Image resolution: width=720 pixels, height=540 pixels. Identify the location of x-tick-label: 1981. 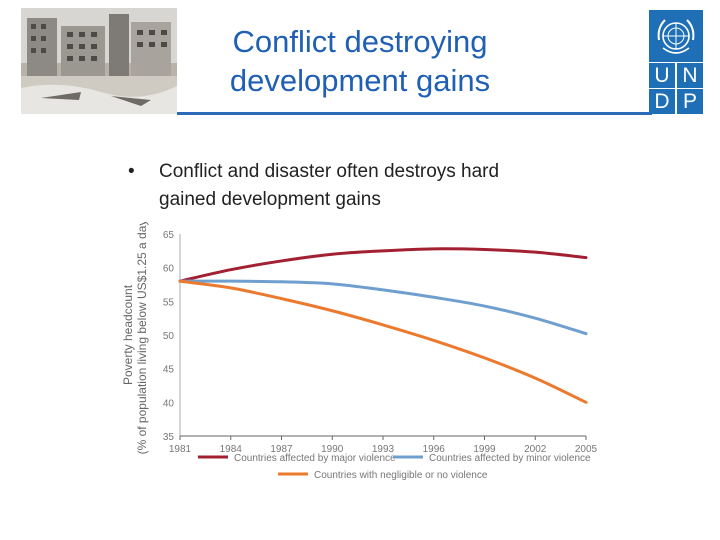
(180, 449).